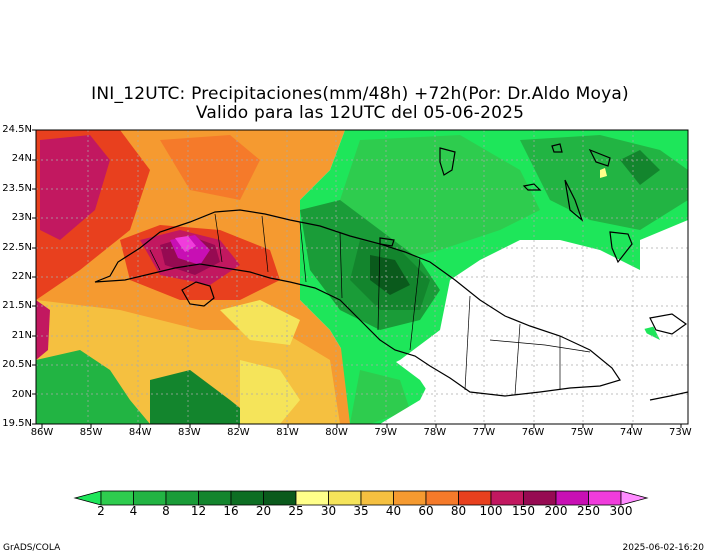 This screenshot has height=556, width=720. I want to click on legend-break-label: 150, so click(523, 511).